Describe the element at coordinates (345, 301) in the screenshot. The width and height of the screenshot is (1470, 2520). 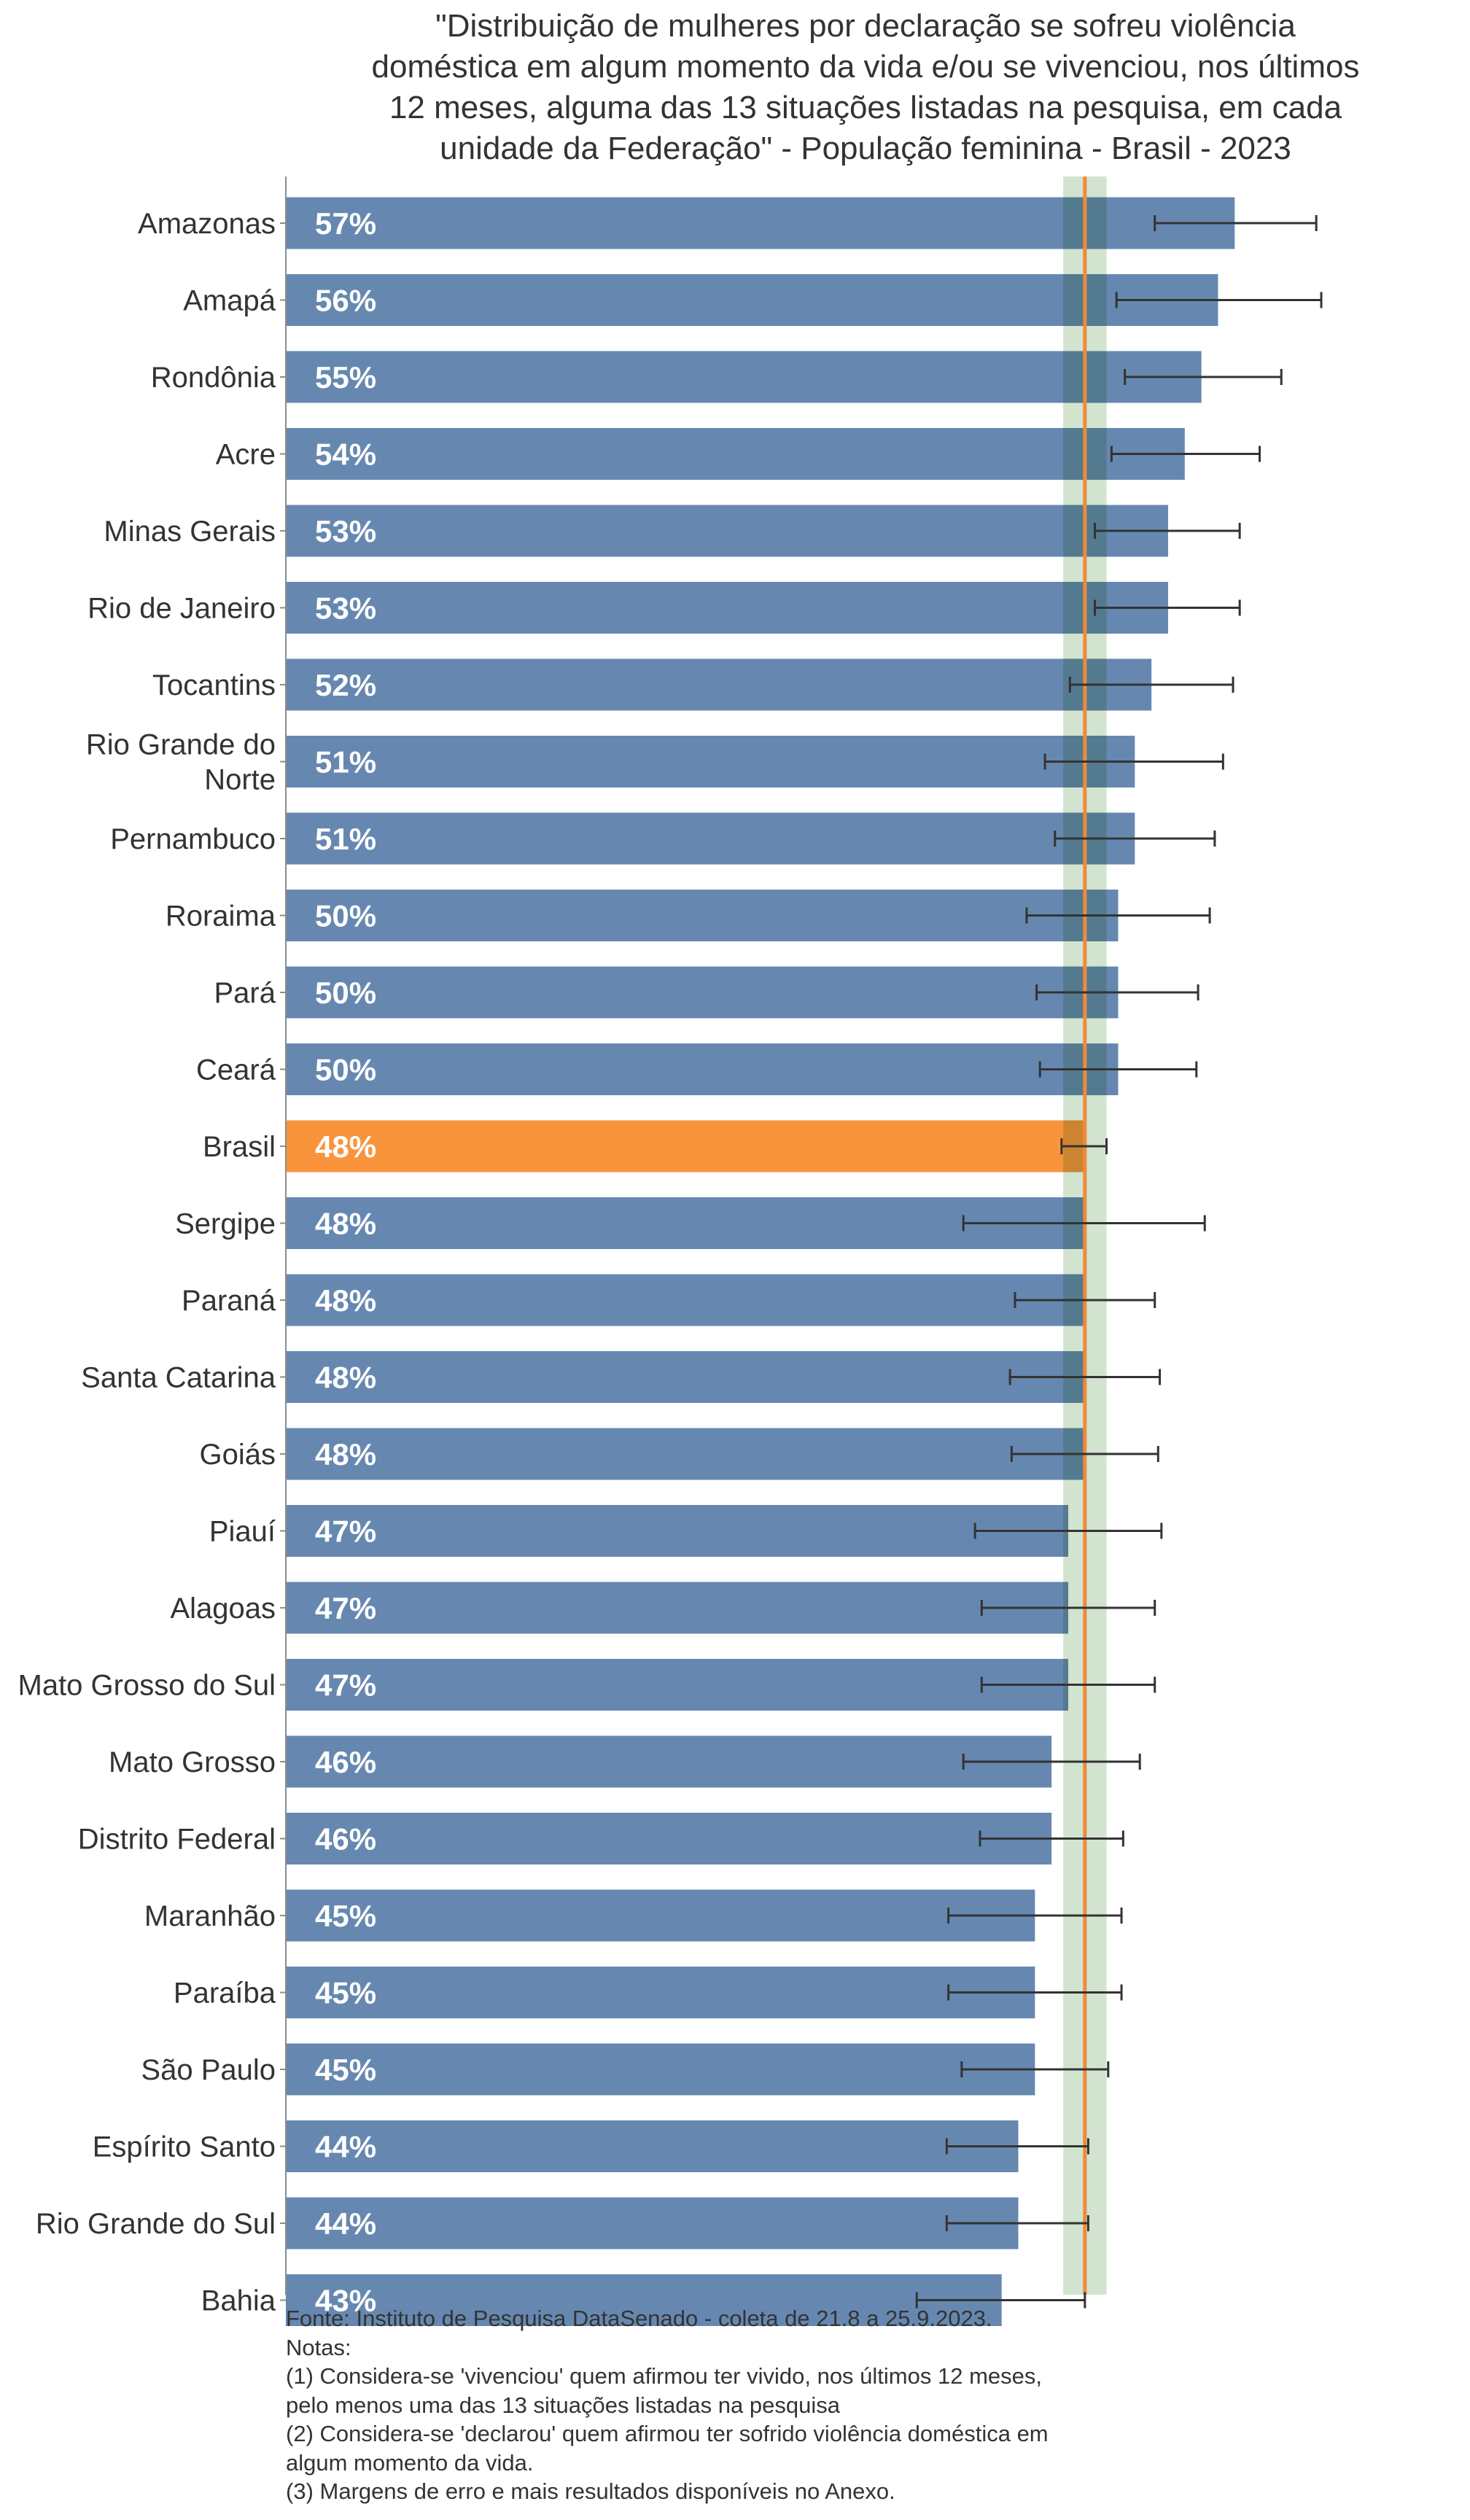
I see `value-label: 56%` at that location.